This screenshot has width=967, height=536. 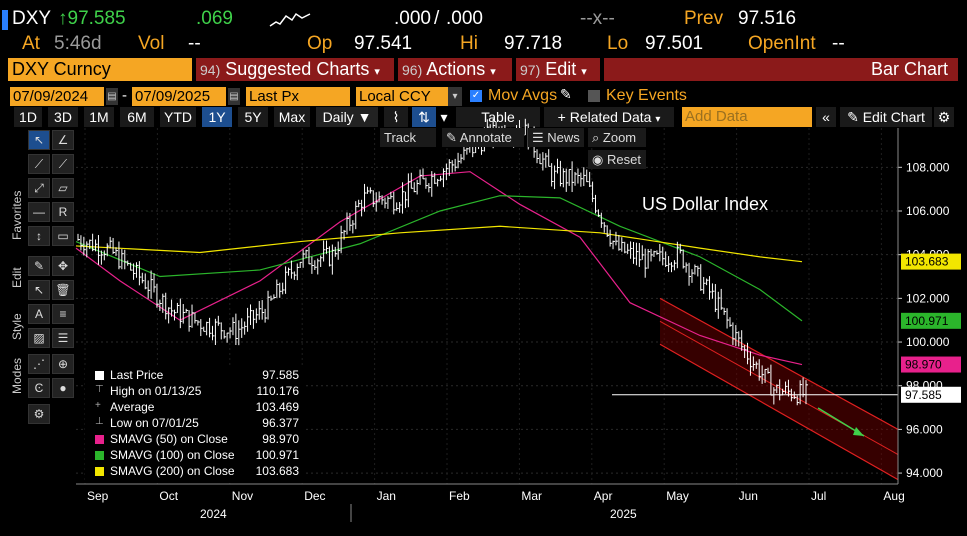 I want to click on brush-icon: ✎, so click(x=39, y=266).